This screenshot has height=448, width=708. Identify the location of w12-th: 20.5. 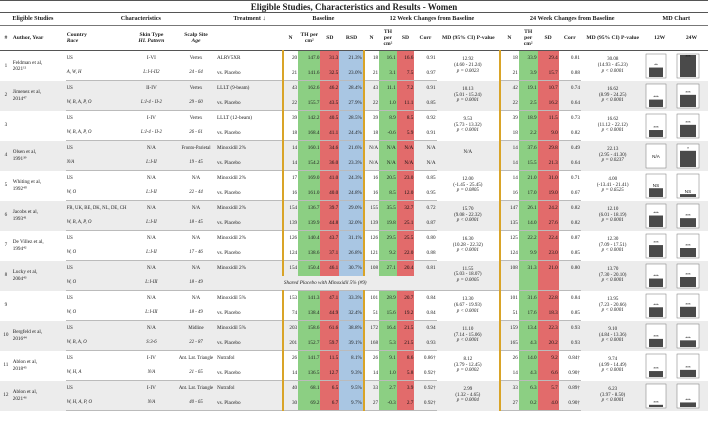
(388, 178).